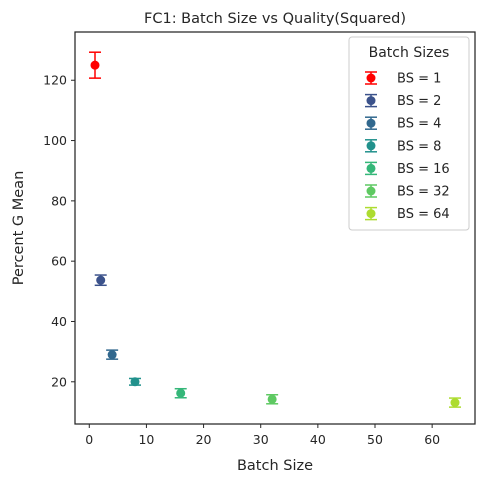  Describe the element at coordinates (89, 439) in the screenshot. I see `x-tick-label: 0` at that location.